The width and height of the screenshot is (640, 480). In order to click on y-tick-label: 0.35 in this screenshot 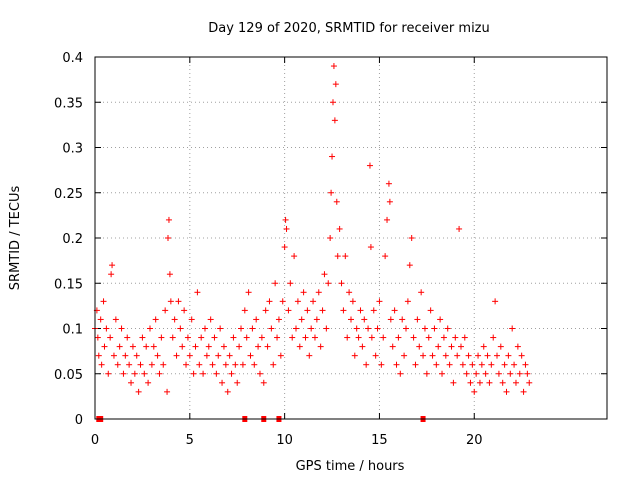, I will do `click(68, 103)`.